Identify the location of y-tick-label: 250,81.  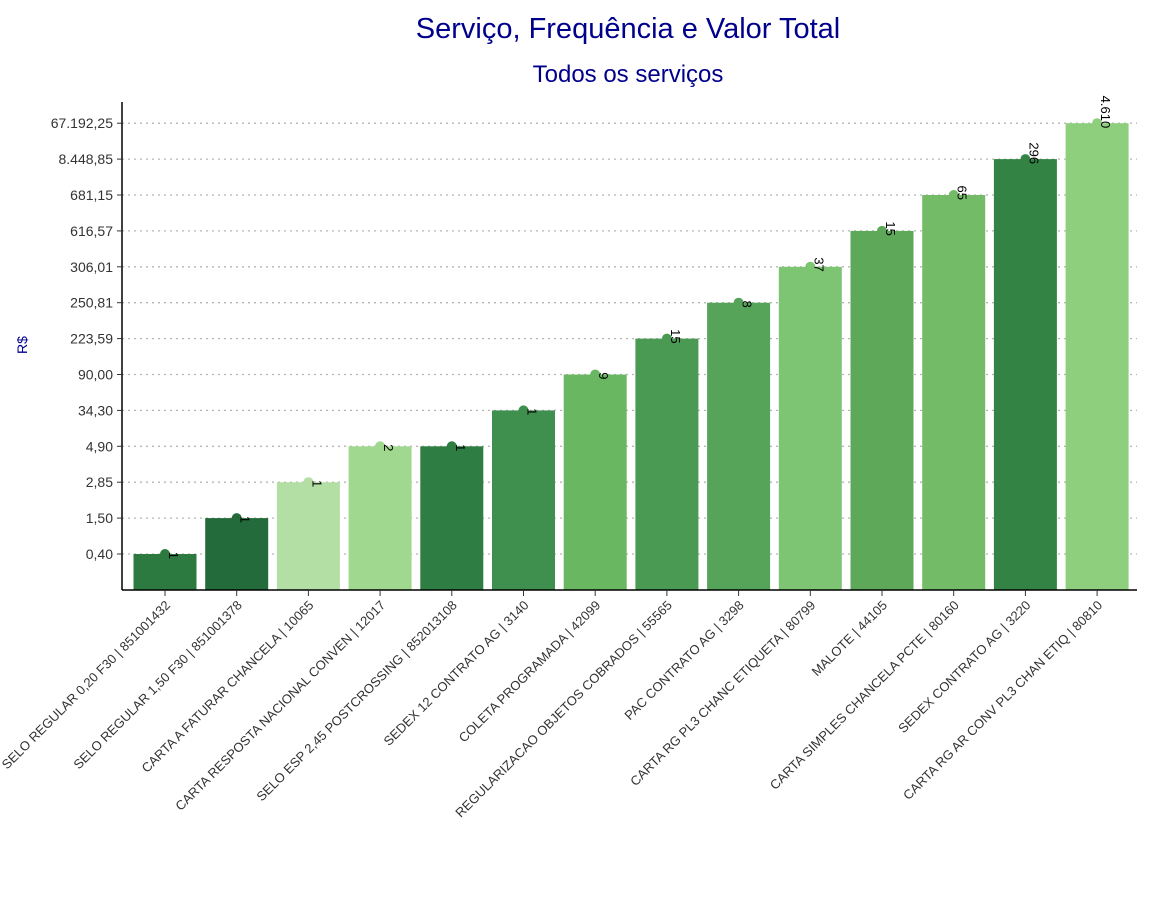
(91, 303).